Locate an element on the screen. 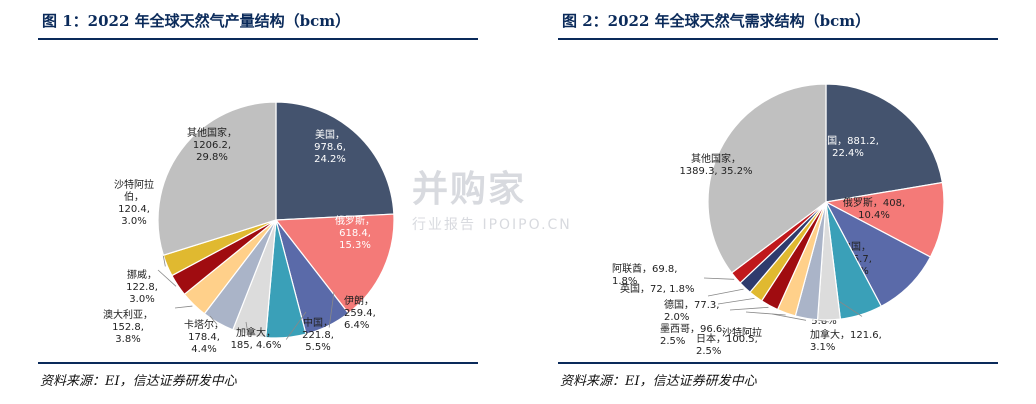 The width and height of the screenshot is (1036, 404). slice-label-0: 美国，881.2, 22.4% is located at coordinates (848, 146).